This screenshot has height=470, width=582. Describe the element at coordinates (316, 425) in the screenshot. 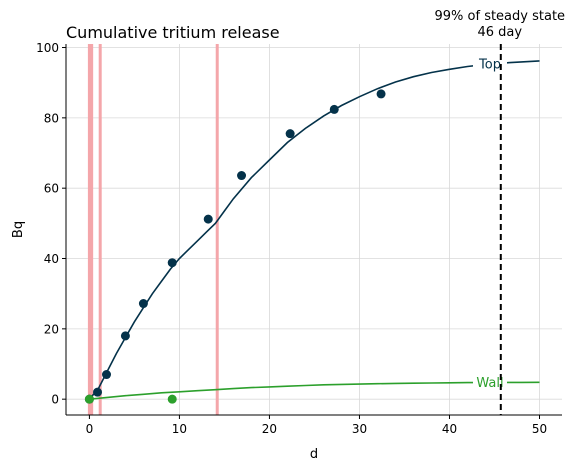

I see `x-ticks: 0 10 20 30 40 50` at that location.